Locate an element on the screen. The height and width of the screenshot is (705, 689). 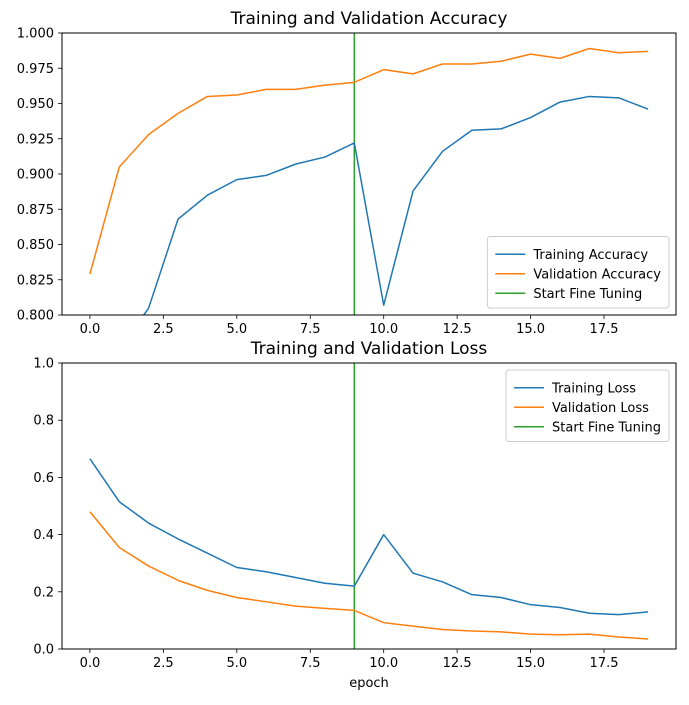
y-tick-label: 1.0 is located at coordinates (43, 364).